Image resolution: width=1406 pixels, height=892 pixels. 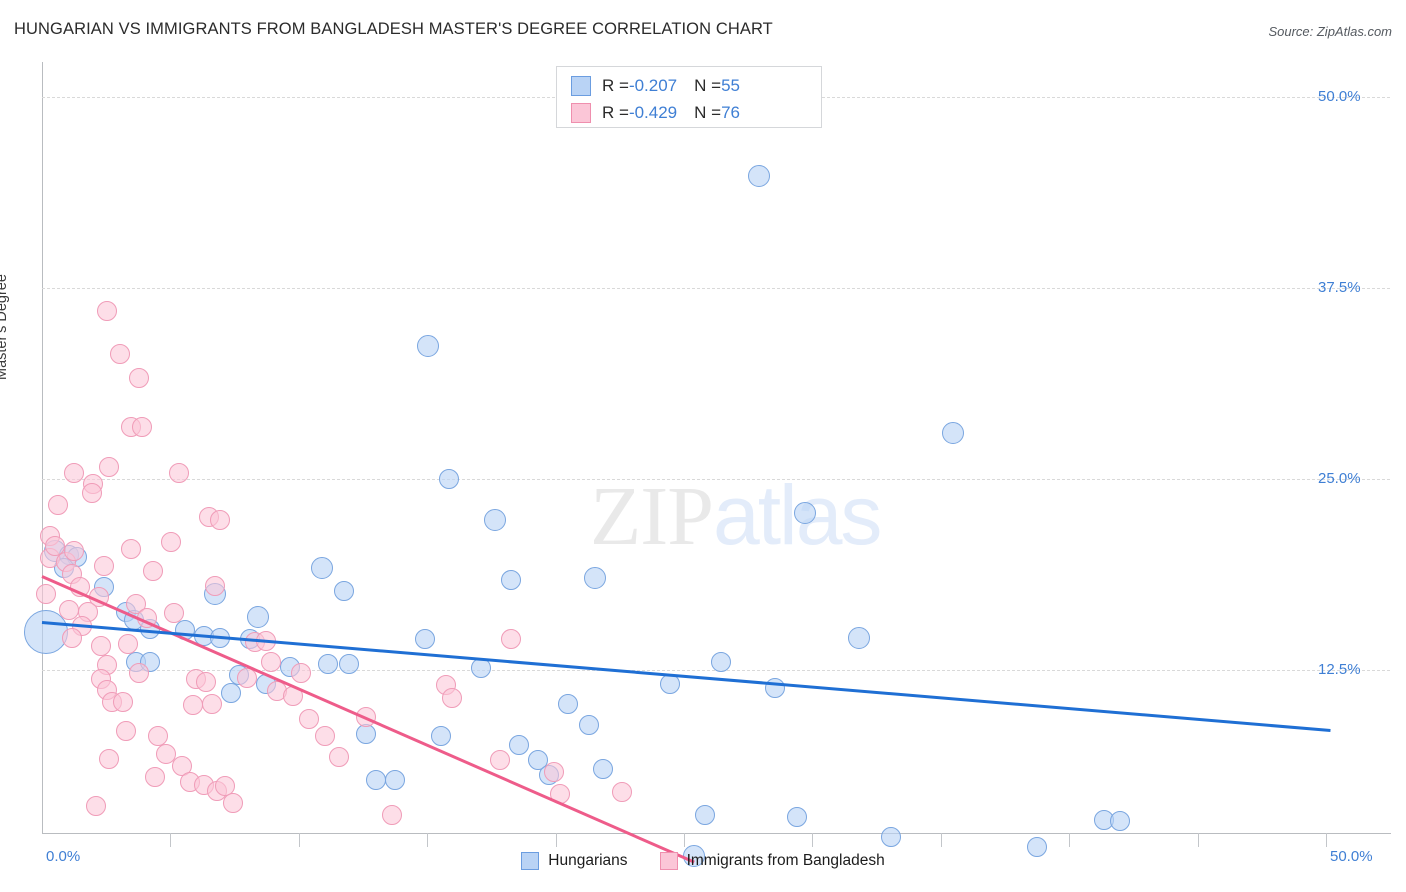 I want to click on series-legend-item-hungarians: Hungarians, so click(x=574, y=861).